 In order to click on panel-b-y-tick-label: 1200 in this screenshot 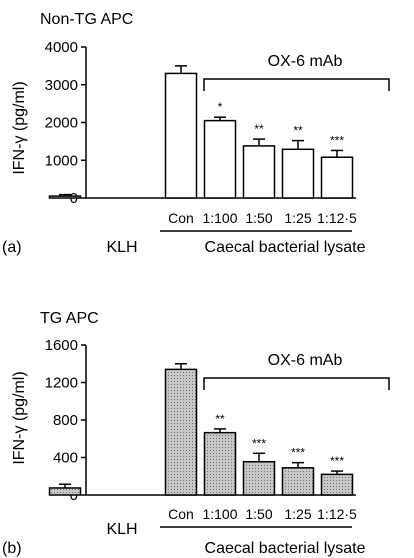, I will do `click(61, 383)`.